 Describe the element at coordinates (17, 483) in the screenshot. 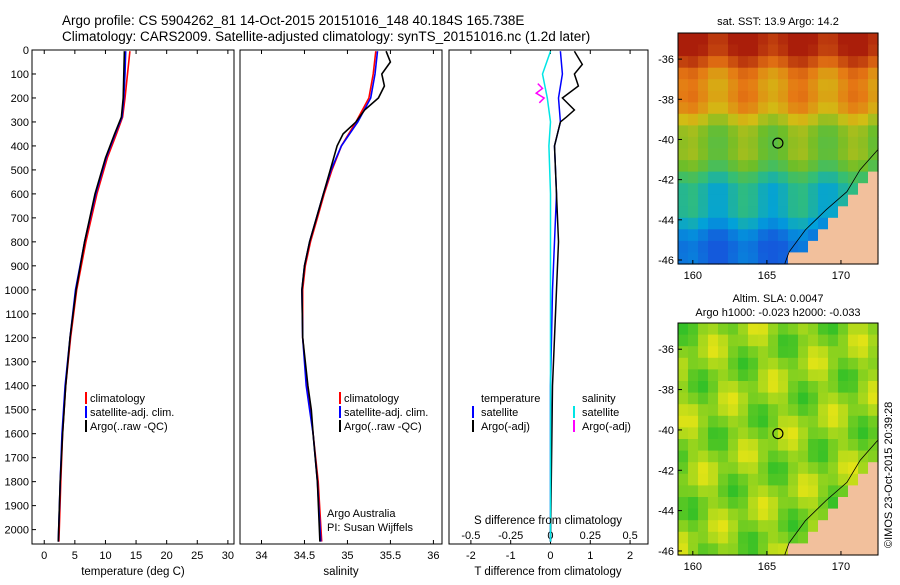

I see `y-tick-label: 1800` at that location.